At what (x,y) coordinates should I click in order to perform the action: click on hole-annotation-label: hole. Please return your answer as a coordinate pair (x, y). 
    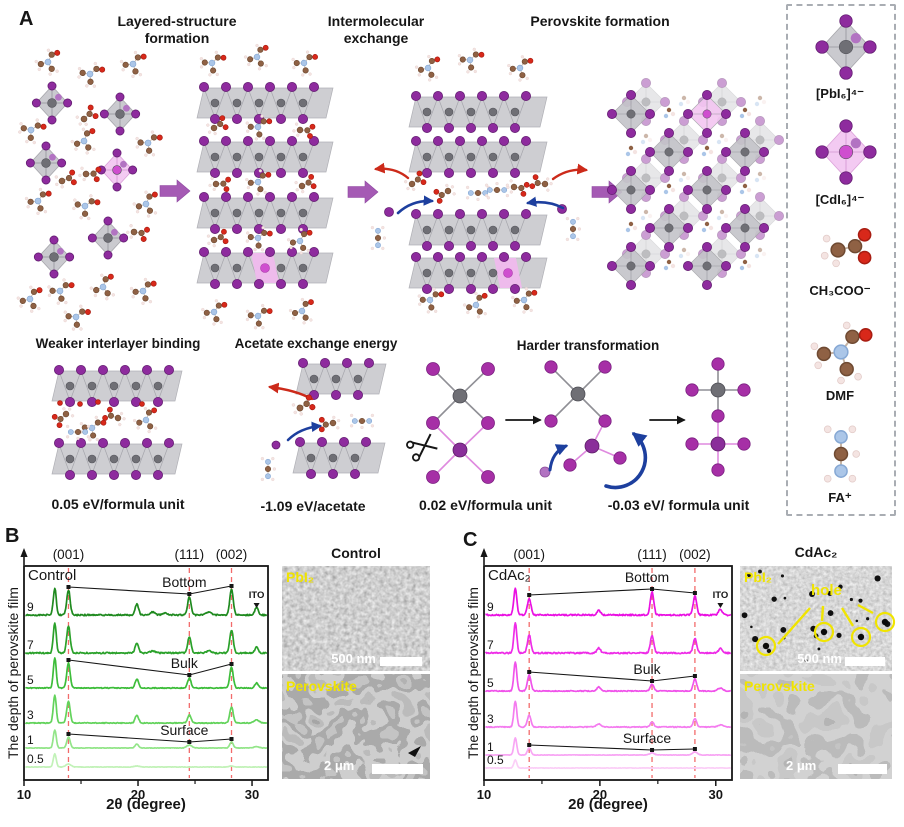
    Looking at the image, I should click on (826, 590).